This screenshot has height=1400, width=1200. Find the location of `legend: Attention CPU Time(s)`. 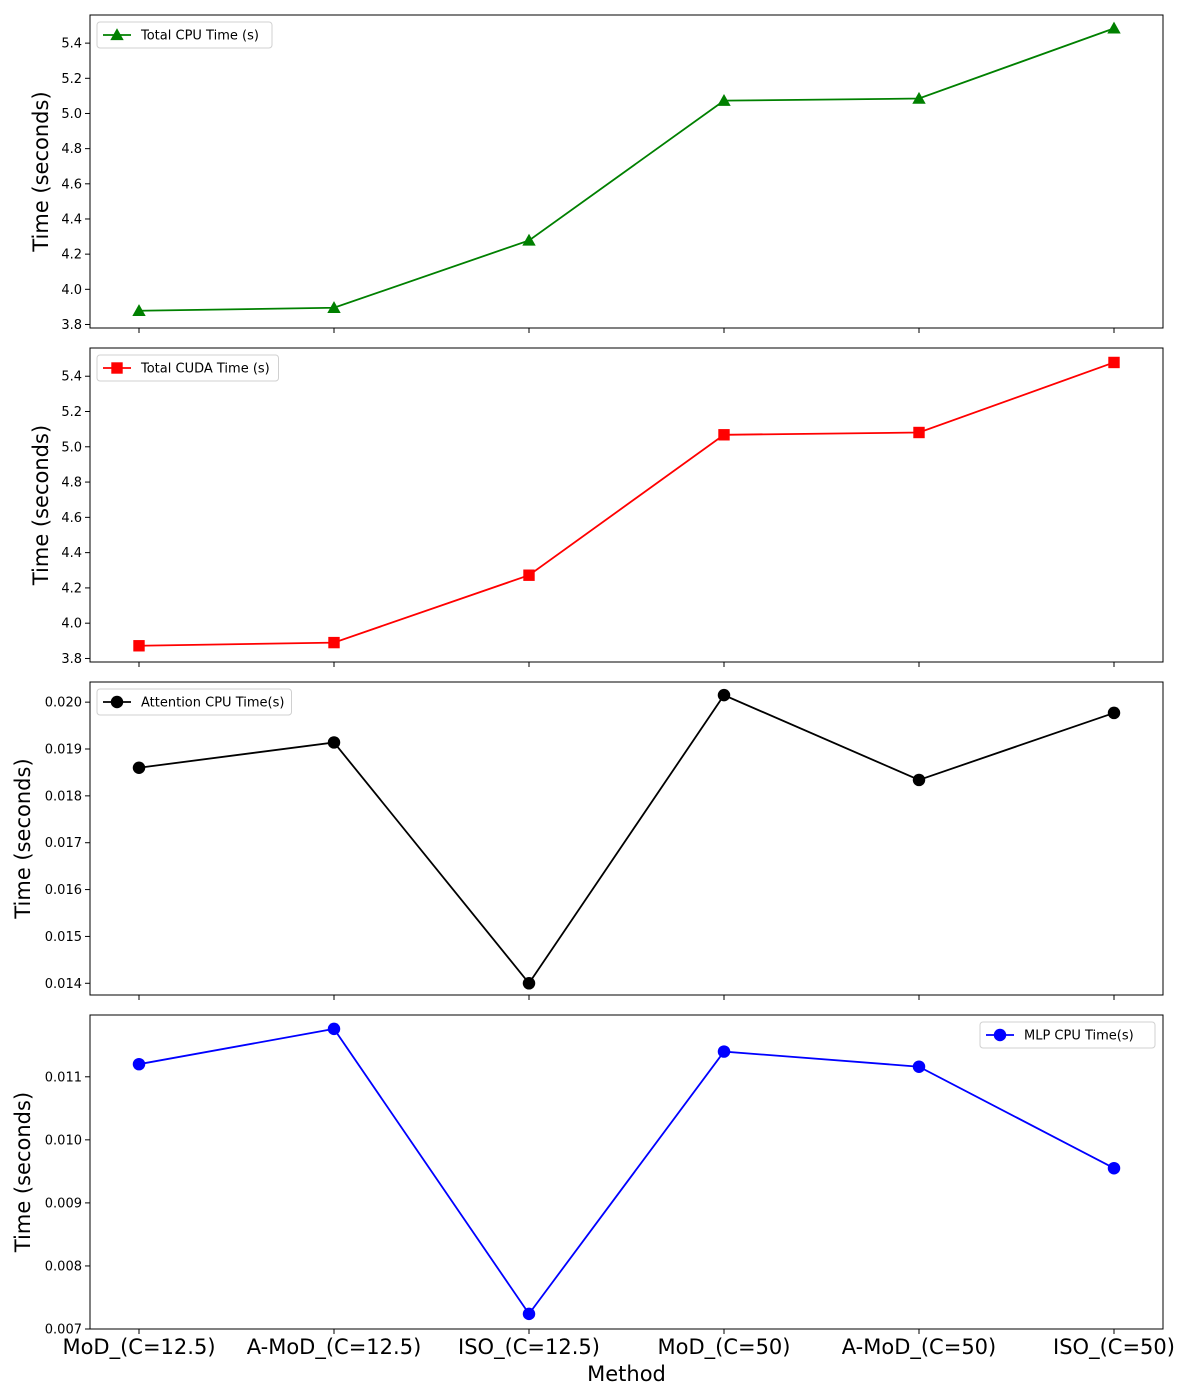

legend: Attention CPU Time(s) is located at coordinates (194, 702).